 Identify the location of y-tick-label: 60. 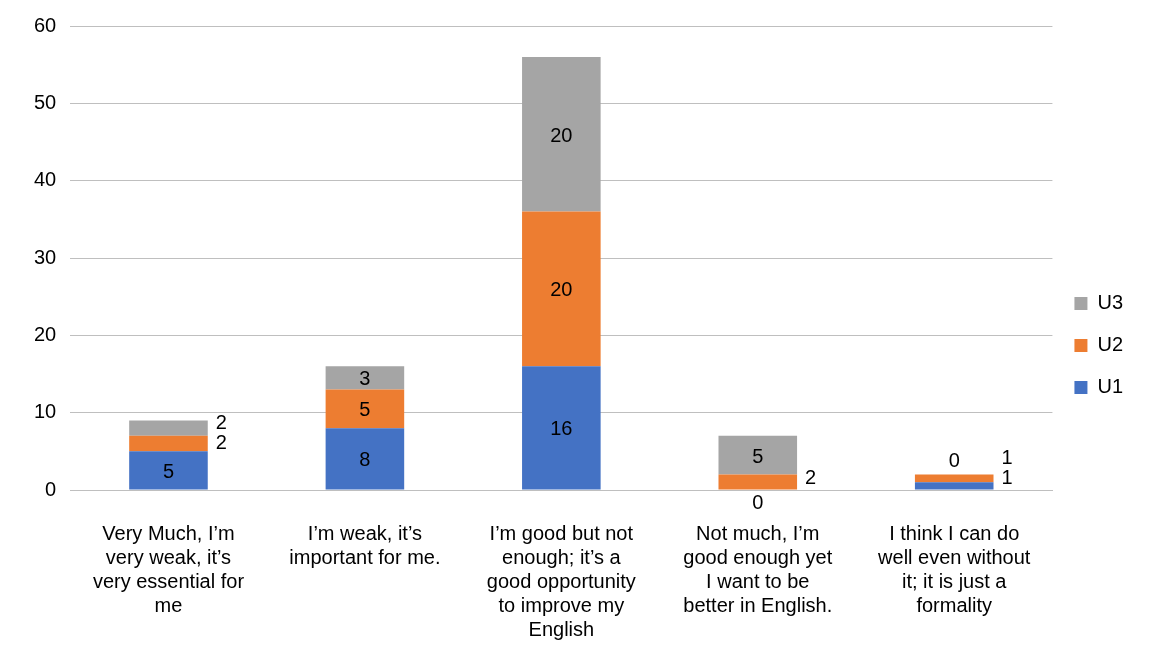
(45, 24).